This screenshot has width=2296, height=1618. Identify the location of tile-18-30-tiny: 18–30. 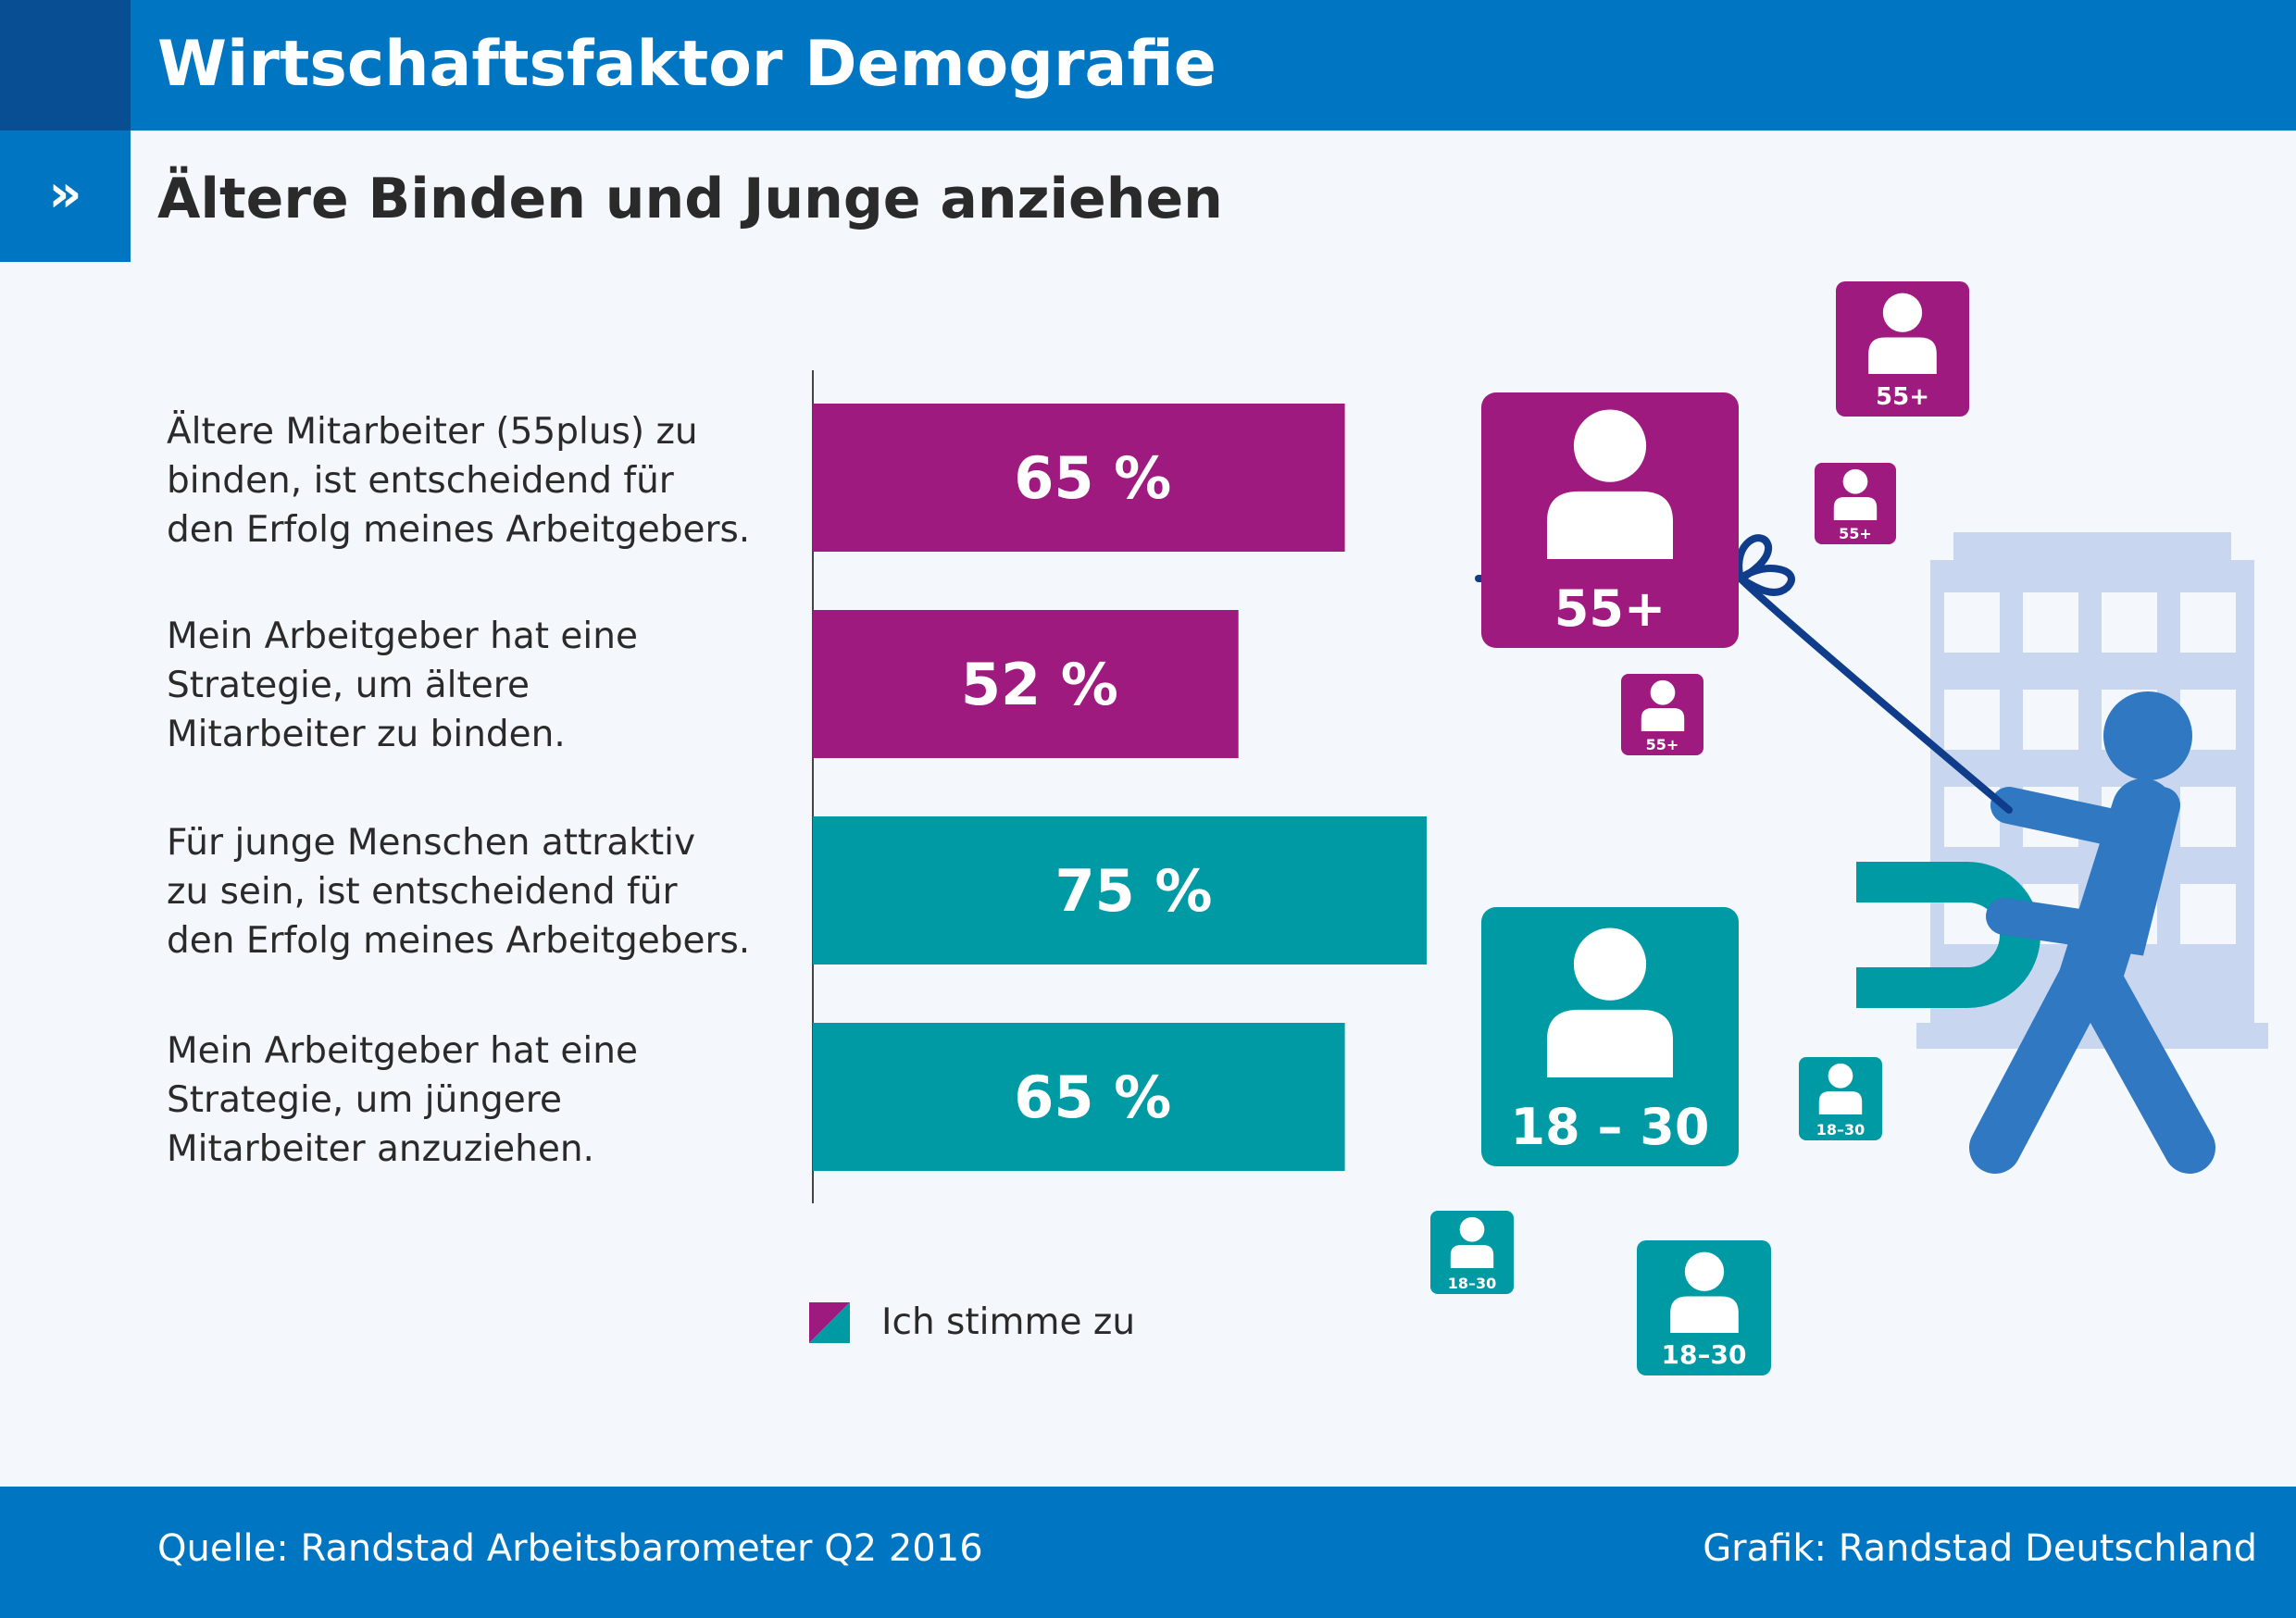
(1840, 1098).